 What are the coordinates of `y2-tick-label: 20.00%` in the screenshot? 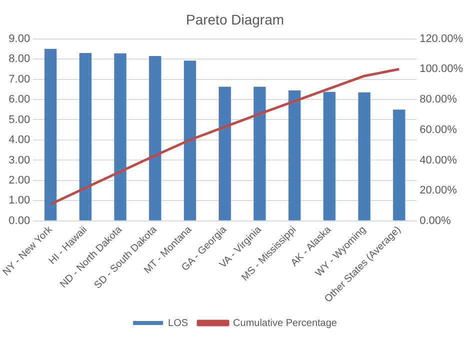 It's located at (439, 190).